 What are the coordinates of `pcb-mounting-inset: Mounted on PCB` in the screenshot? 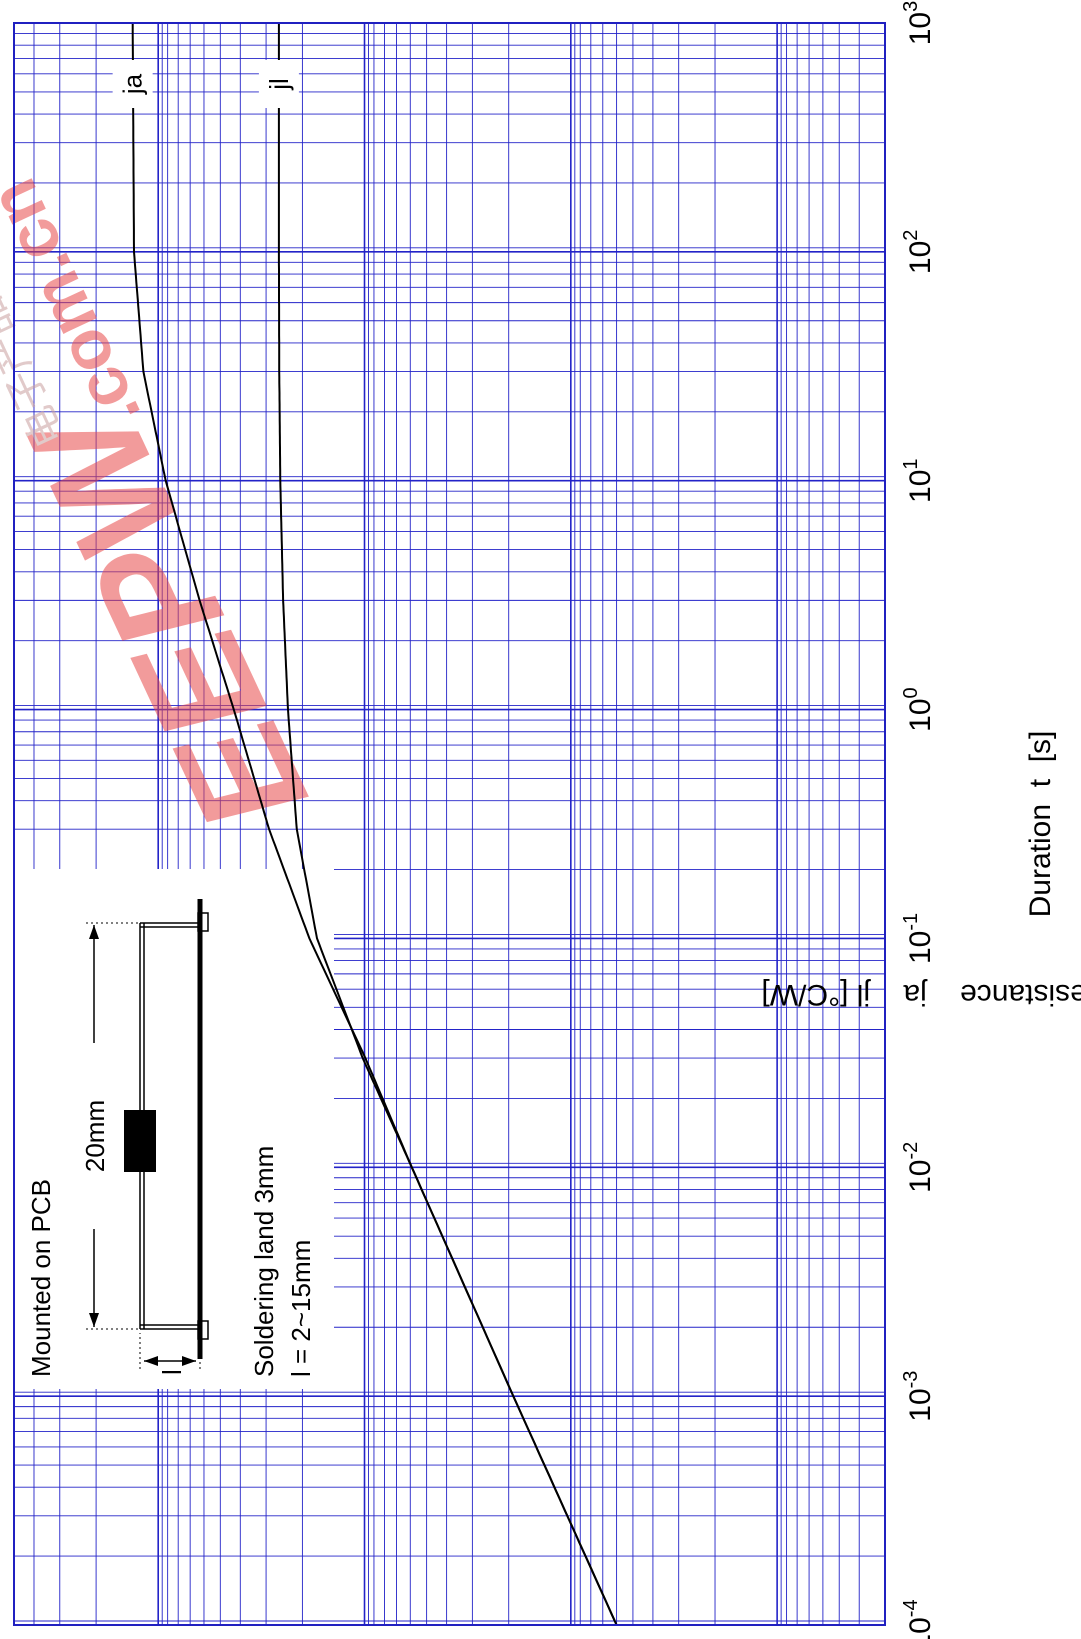 It's located at (174, 1129).